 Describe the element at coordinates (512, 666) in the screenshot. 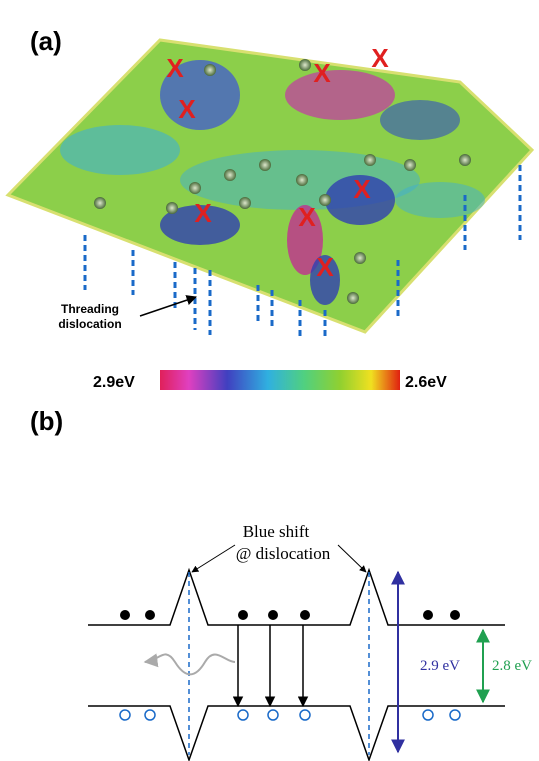

I see `gap-label: 2.8 eV` at that location.